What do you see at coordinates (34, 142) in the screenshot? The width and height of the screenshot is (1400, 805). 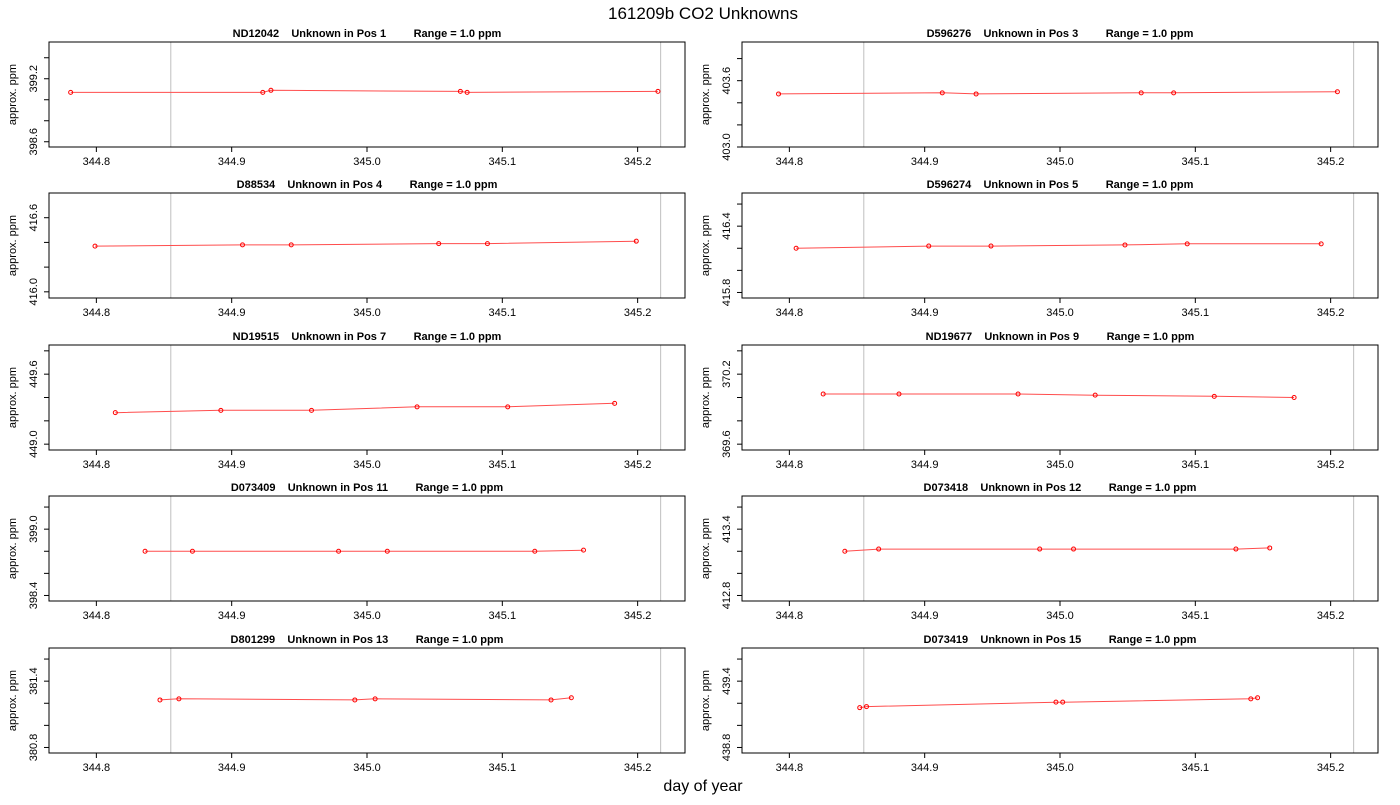 I see `panel-1-y-tick-label-1: 398.6` at bounding box center [34, 142].